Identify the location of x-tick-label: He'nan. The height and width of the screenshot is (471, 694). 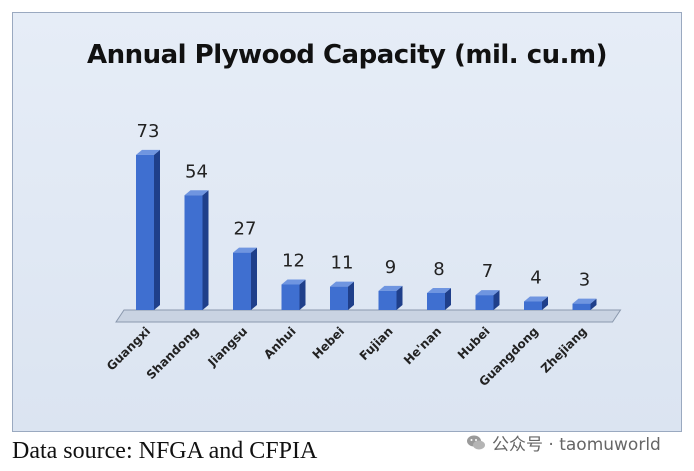
(422, 345).